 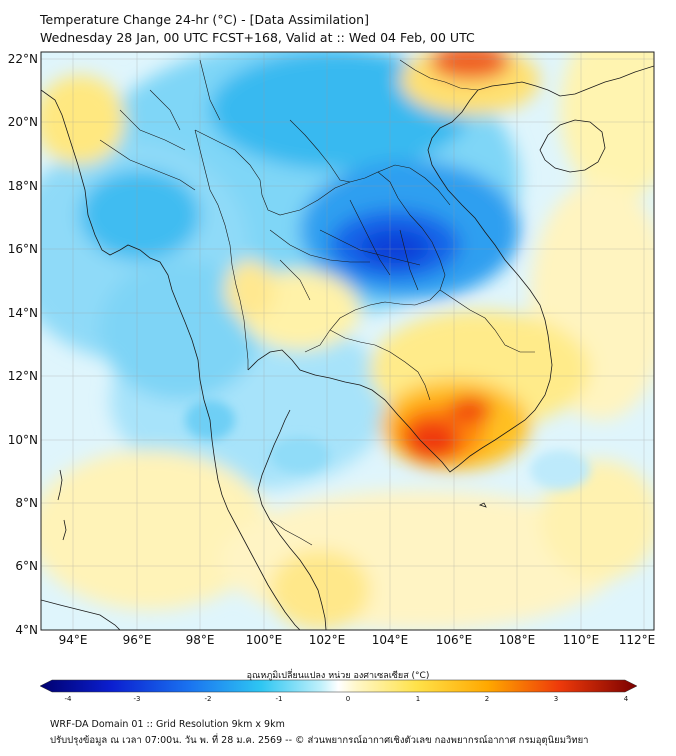 I want to click on colorbar-tick: -4, so click(x=69, y=699).